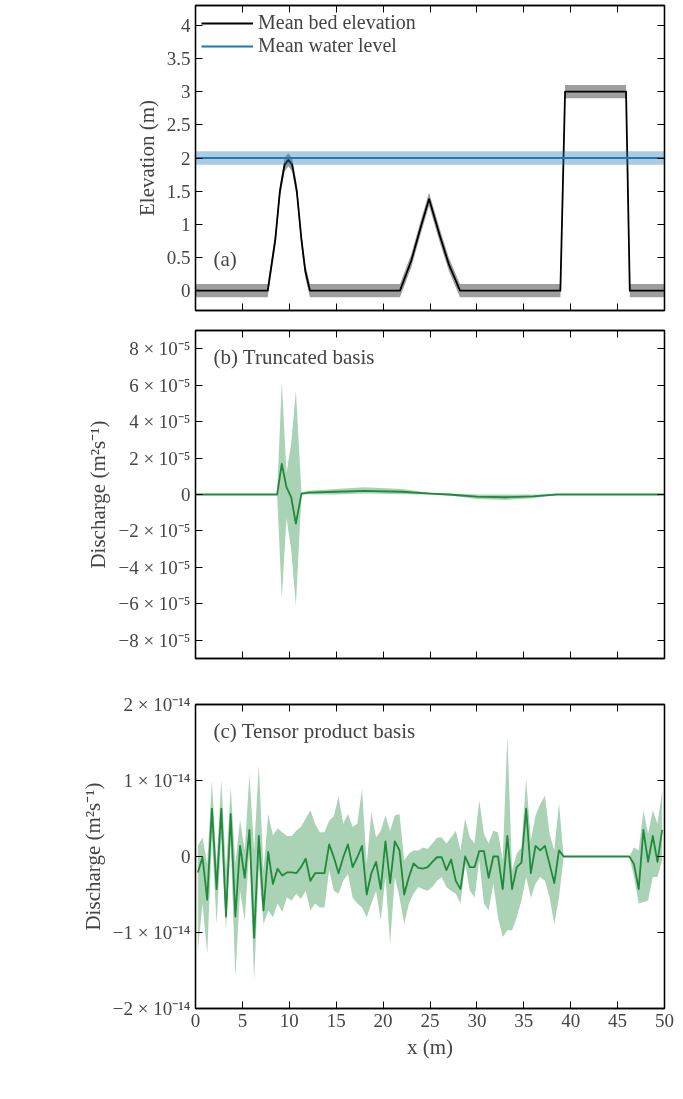  Describe the element at coordinates (314, 730) in the screenshot. I see `text: (c) Tensor product basis` at that location.